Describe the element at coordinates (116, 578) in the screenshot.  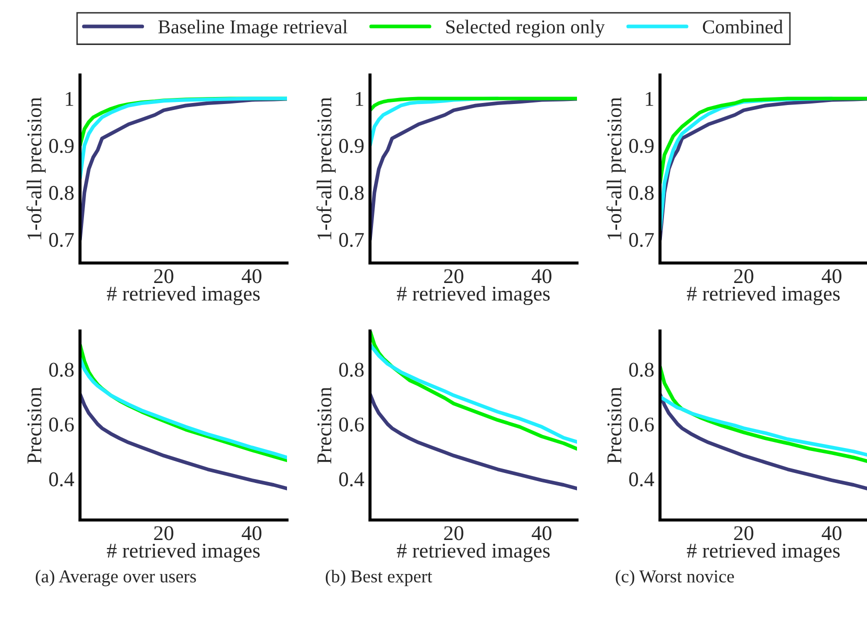
I see `text: (a) Average over users` at that location.